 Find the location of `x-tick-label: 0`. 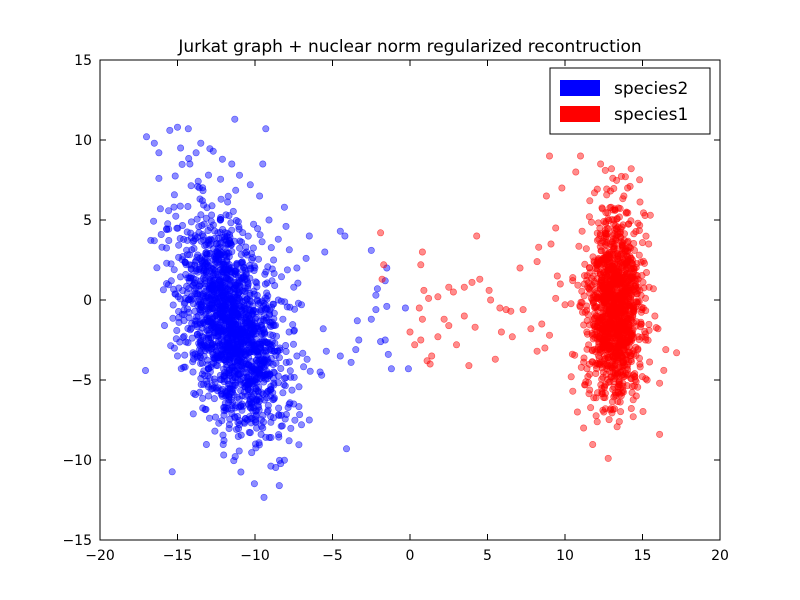

x-tick-label: 0 is located at coordinates (410, 556).